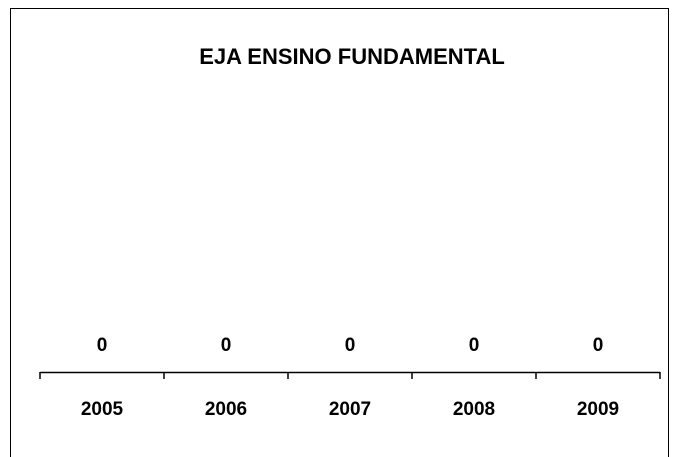  Describe the element at coordinates (350, 409) in the screenshot. I see `x-tick-label: 2007` at that location.